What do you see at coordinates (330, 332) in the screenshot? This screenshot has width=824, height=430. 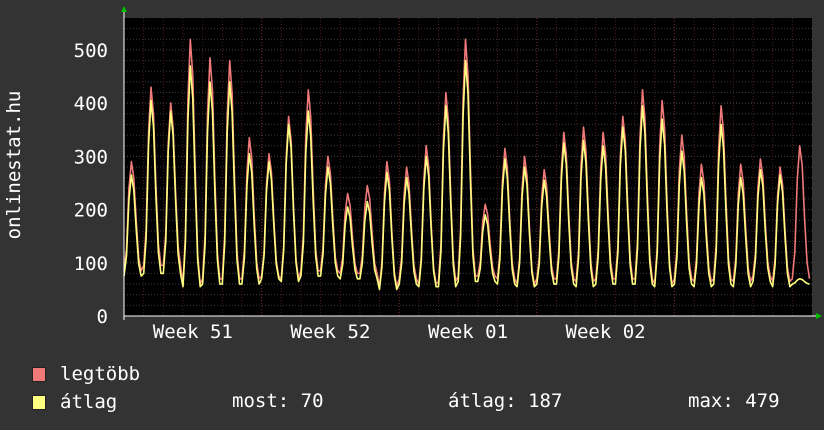 I see `x-tick-label: Week 52` at bounding box center [330, 332].